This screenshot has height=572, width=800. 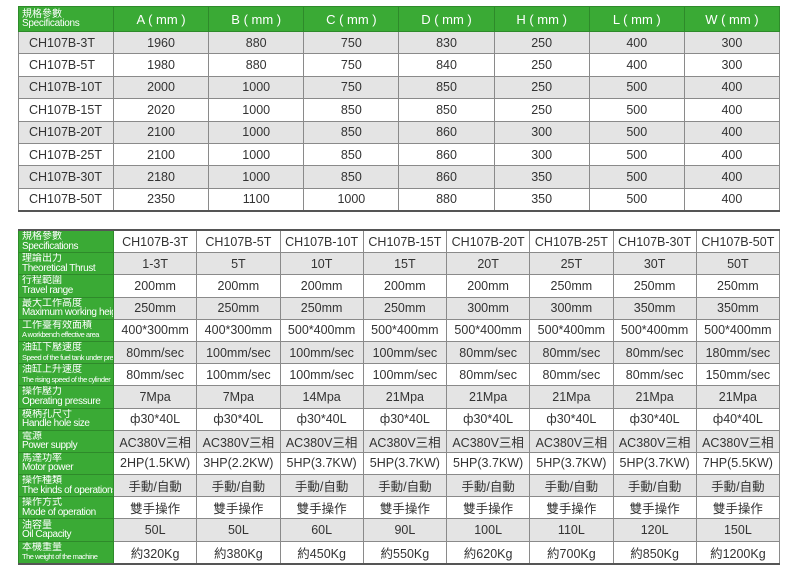 What do you see at coordinates (66, 87) in the screenshot?
I see `model-cell: CH107B-10T` at bounding box center [66, 87].